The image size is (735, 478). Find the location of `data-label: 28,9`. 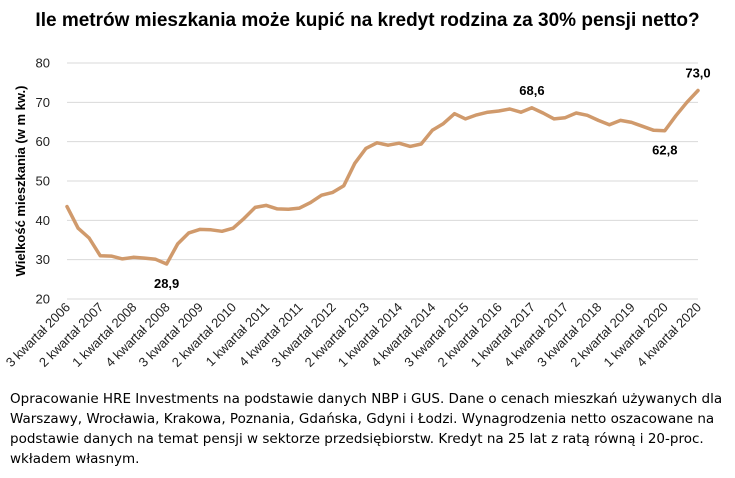

data-label: 28,9 is located at coordinates (166, 283).